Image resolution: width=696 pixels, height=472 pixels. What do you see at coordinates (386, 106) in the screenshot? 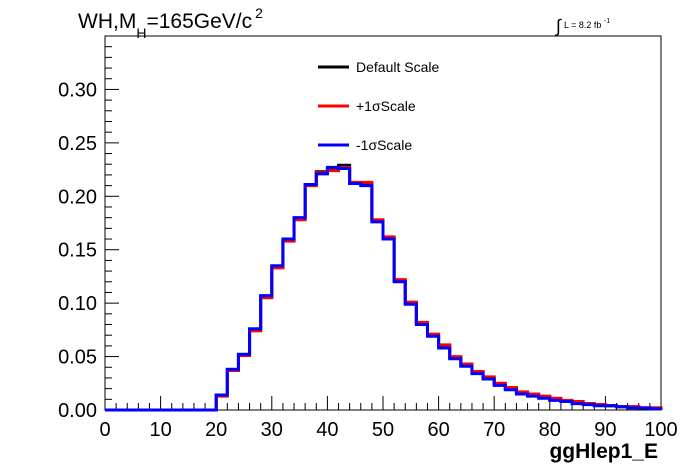
I see `legend-label-plus1sigma: +1σScale` at bounding box center [386, 106].